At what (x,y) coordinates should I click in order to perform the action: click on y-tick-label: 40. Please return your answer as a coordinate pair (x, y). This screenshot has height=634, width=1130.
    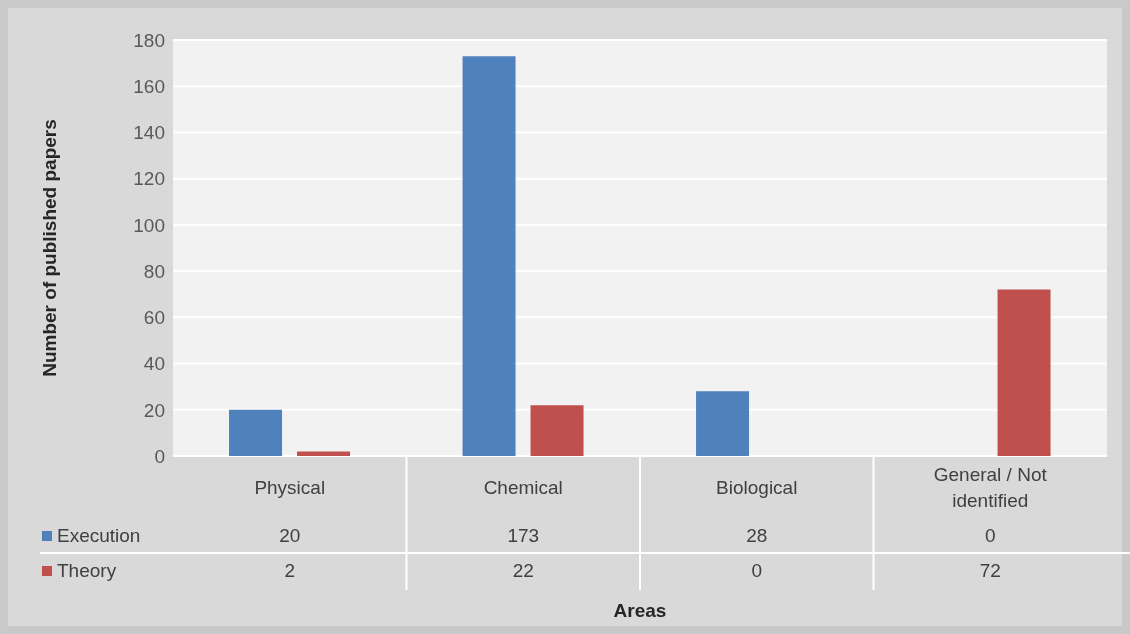
    Looking at the image, I should click on (154, 364).